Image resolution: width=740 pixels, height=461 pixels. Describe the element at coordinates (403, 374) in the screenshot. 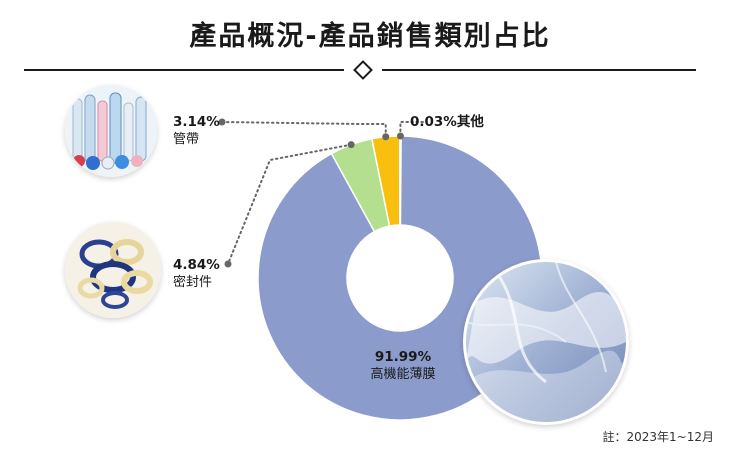

I see `film-name-label: 高機能薄膜` at that location.